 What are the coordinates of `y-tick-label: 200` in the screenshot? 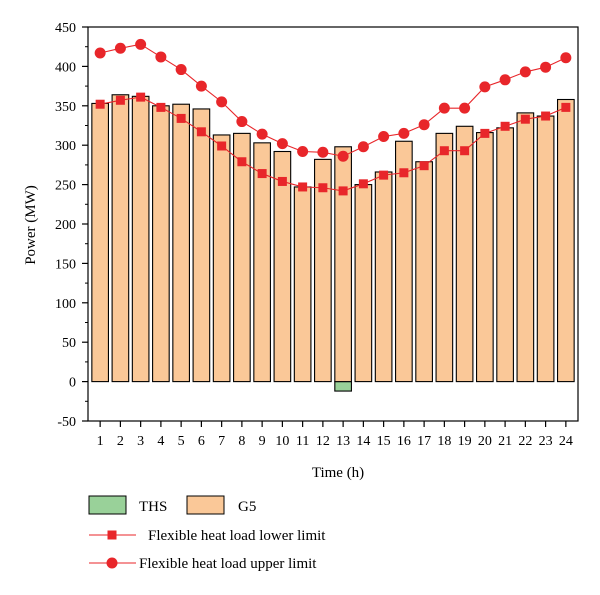 It's located at (65, 225).